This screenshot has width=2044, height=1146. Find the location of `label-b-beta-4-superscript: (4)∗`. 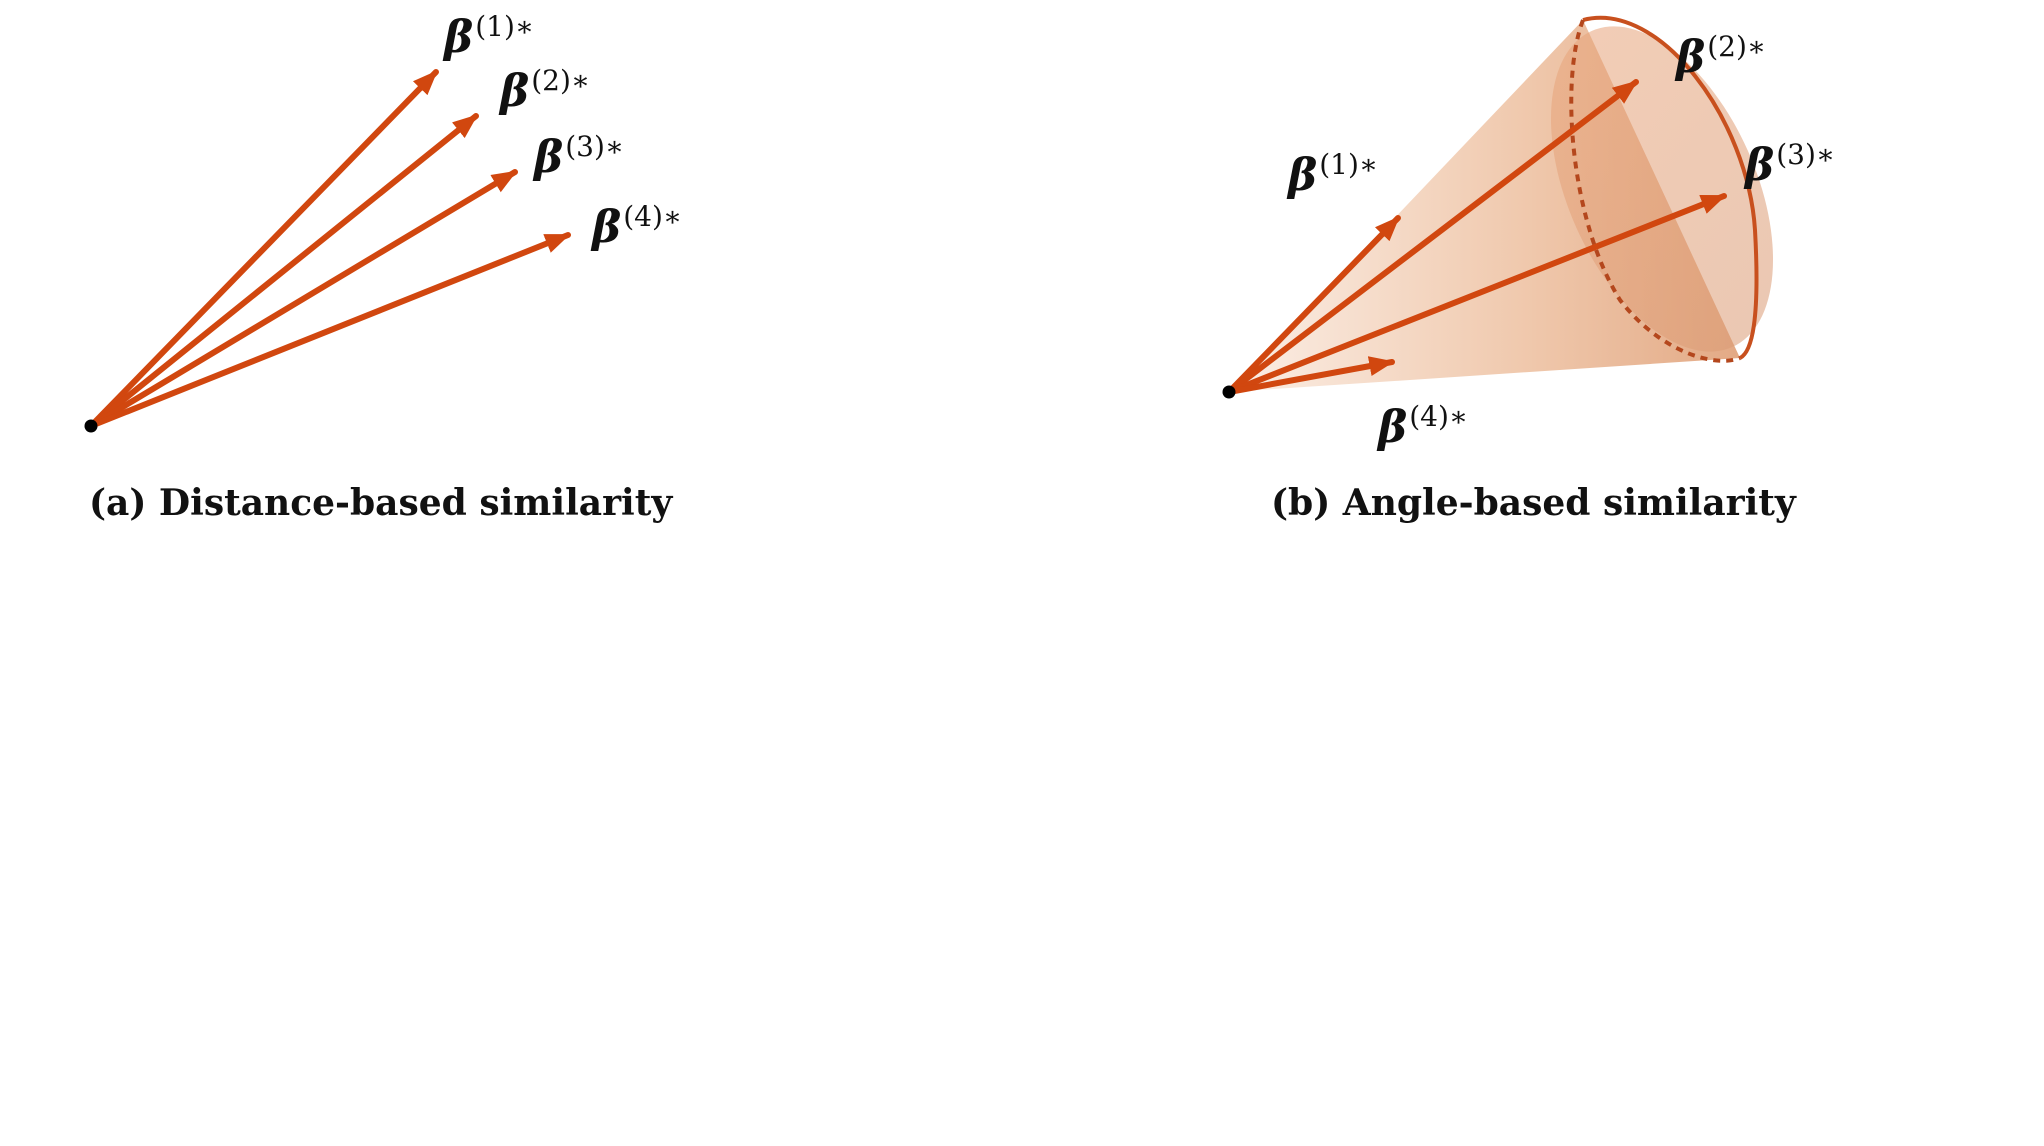

label-b-beta-4-superscript: (4)∗ is located at coordinates (1438, 416).